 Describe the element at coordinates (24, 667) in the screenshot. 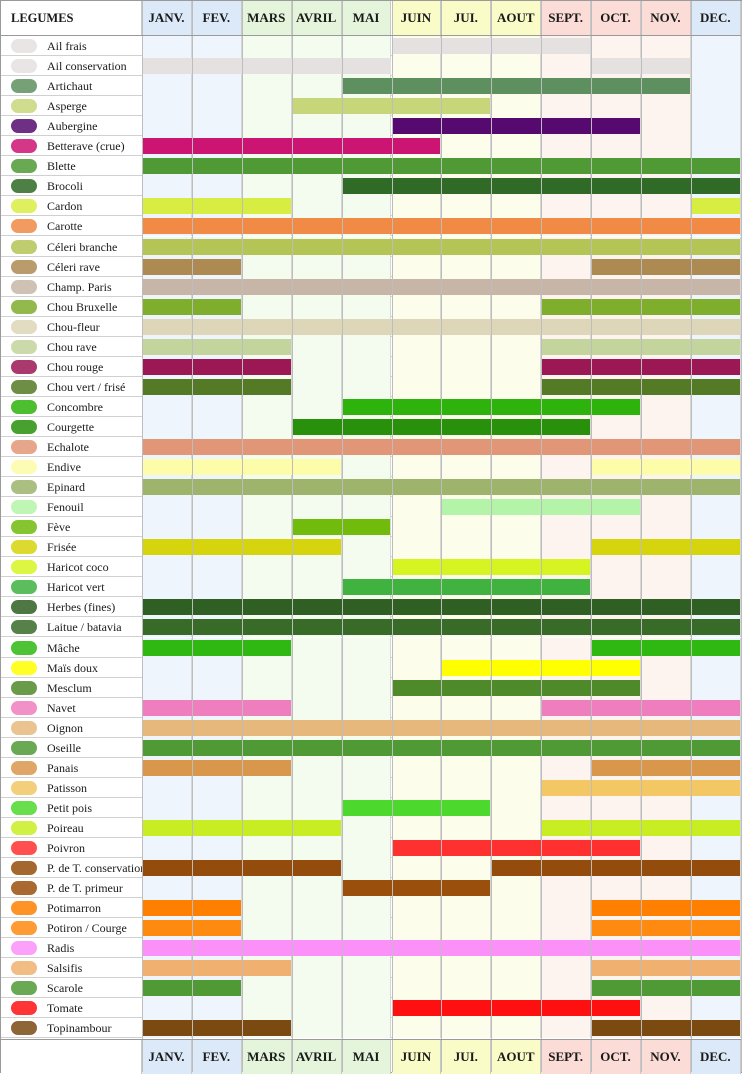

I see `corn-icon` at that location.